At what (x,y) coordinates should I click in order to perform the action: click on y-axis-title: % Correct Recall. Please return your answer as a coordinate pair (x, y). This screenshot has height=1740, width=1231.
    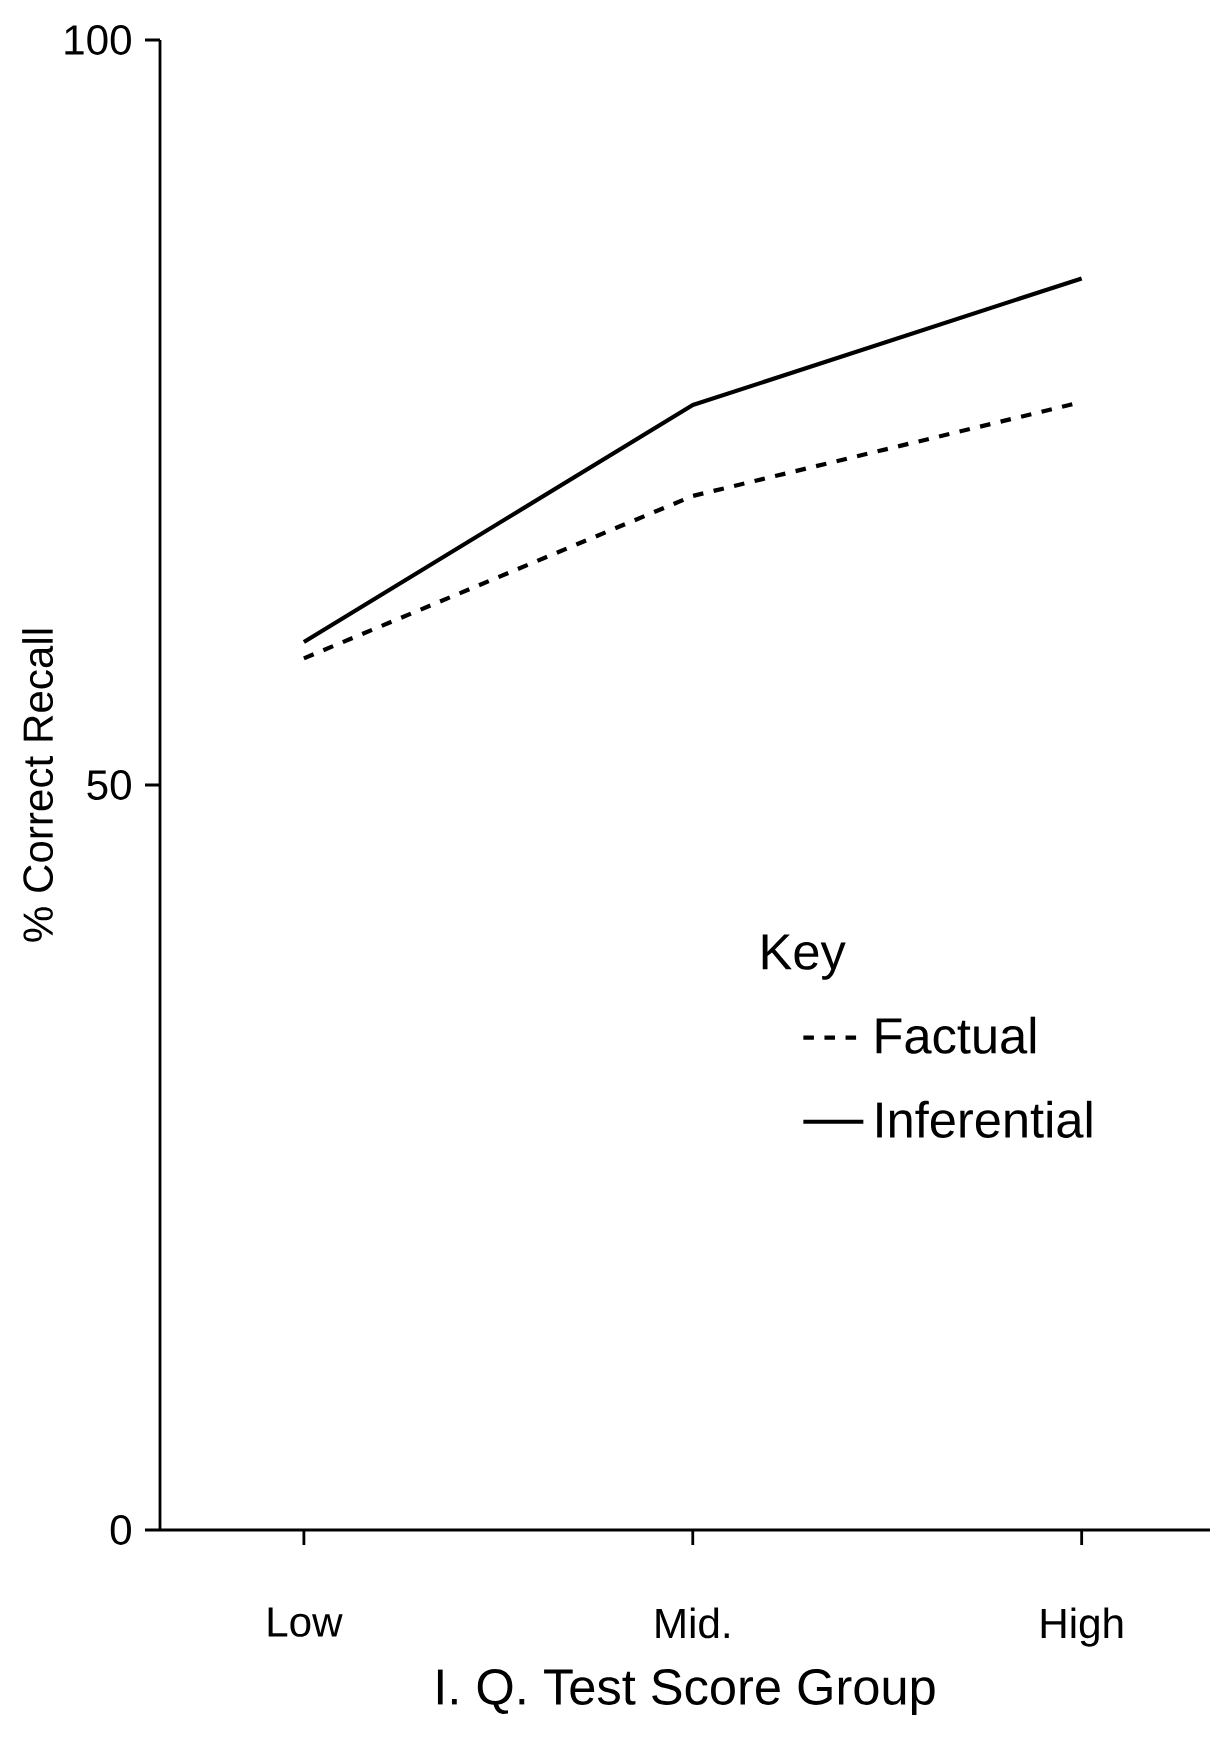
    Looking at the image, I should click on (38, 785).